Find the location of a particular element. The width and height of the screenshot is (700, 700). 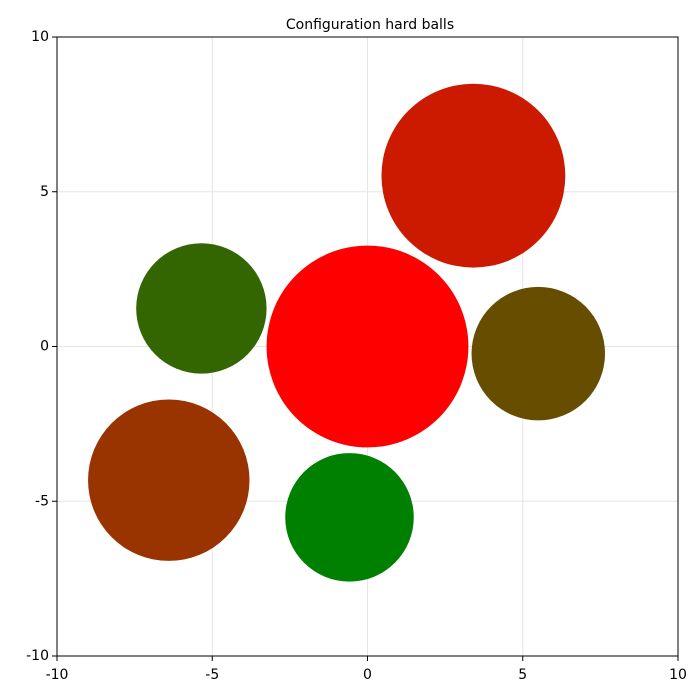

y-tick-label: 0 is located at coordinates (44, 347).